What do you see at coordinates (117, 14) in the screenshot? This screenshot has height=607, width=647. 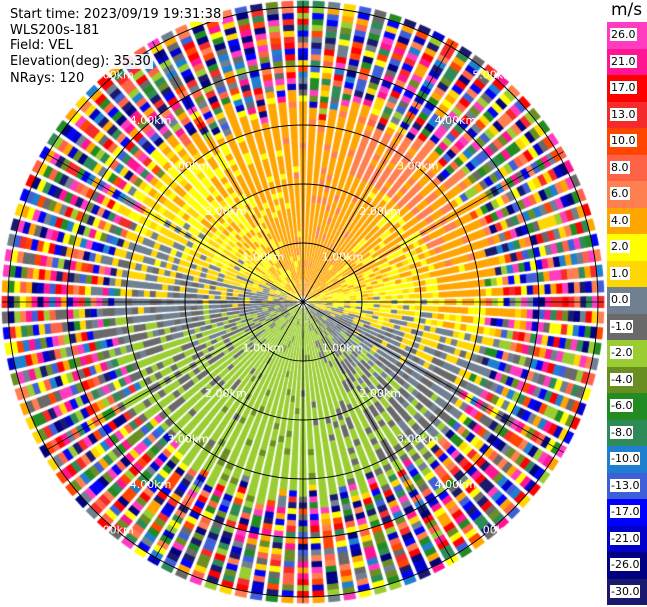 I see `start-time-label: Start time: 2023/09/19 19:31:38` at bounding box center [117, 14].